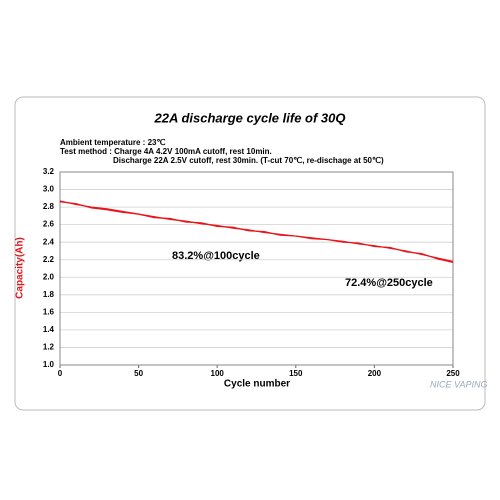  Describe the element at coordinates (389, 283) in the screenshot. I see `annotation: 72.4%@250cycle` at that location.